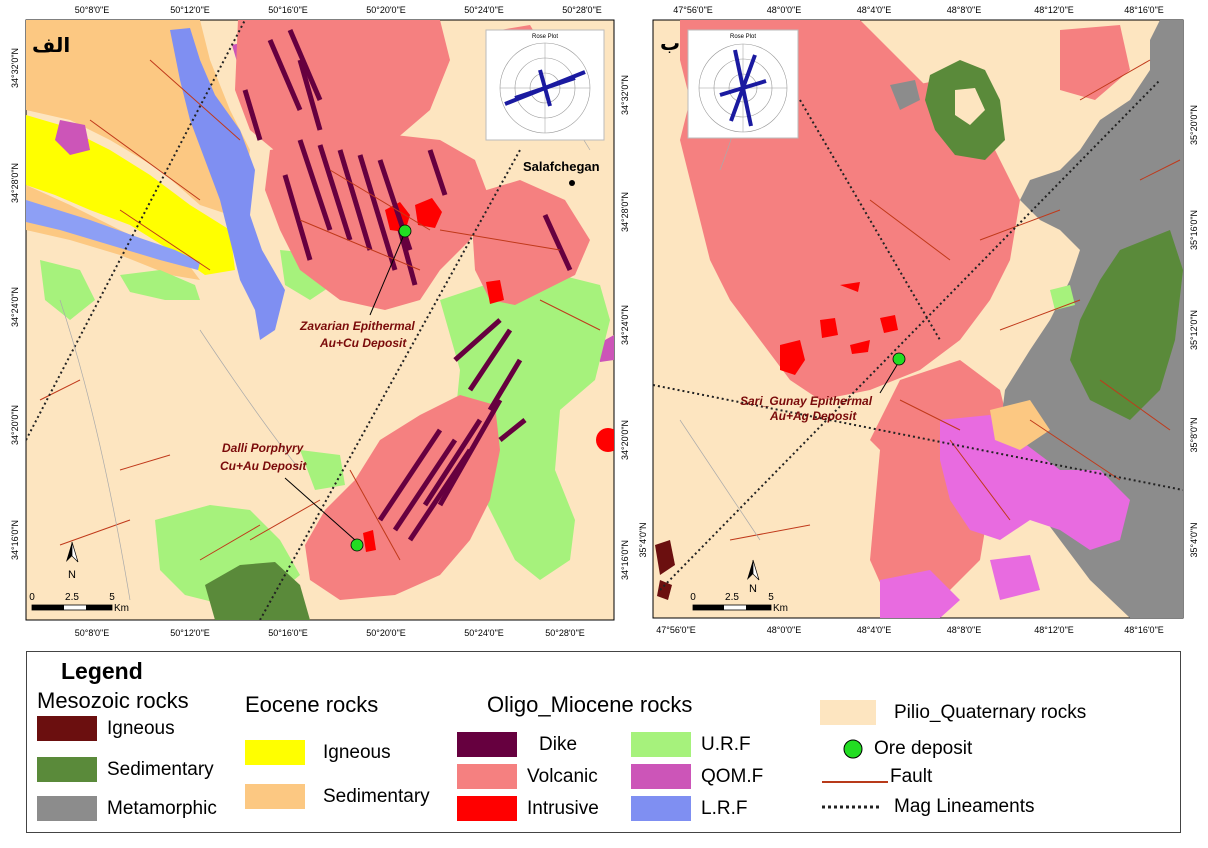  I want to click on legend-item-om-urf: U.R.F, so click(691, 744).